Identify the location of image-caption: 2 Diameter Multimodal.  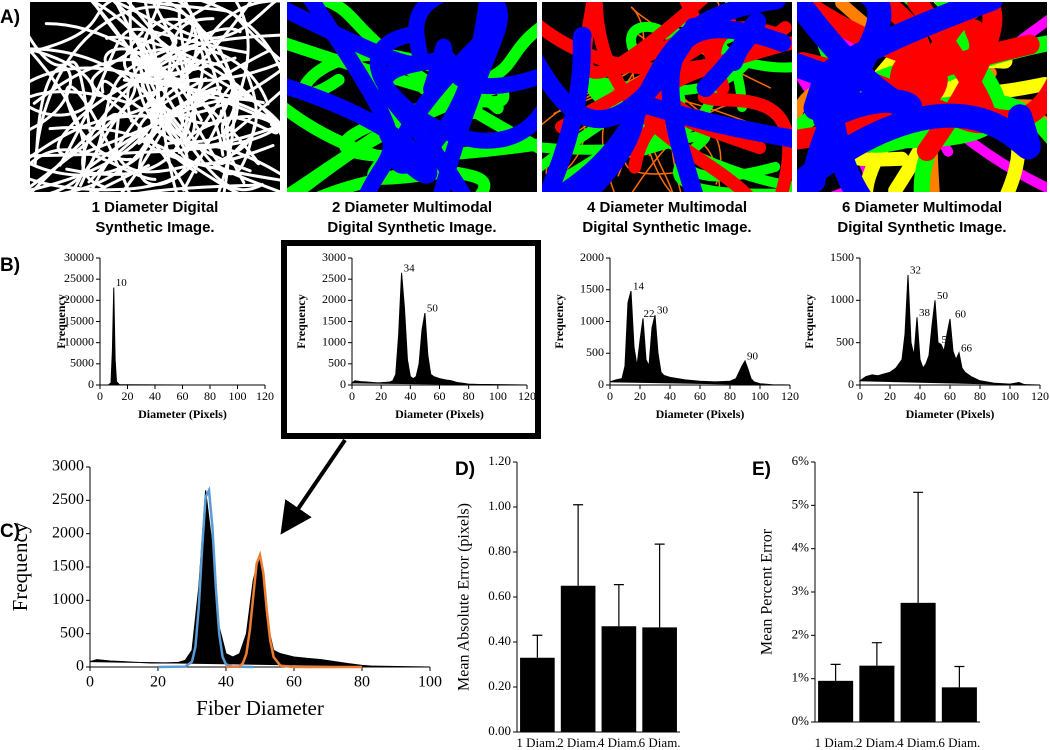
(412, 207).